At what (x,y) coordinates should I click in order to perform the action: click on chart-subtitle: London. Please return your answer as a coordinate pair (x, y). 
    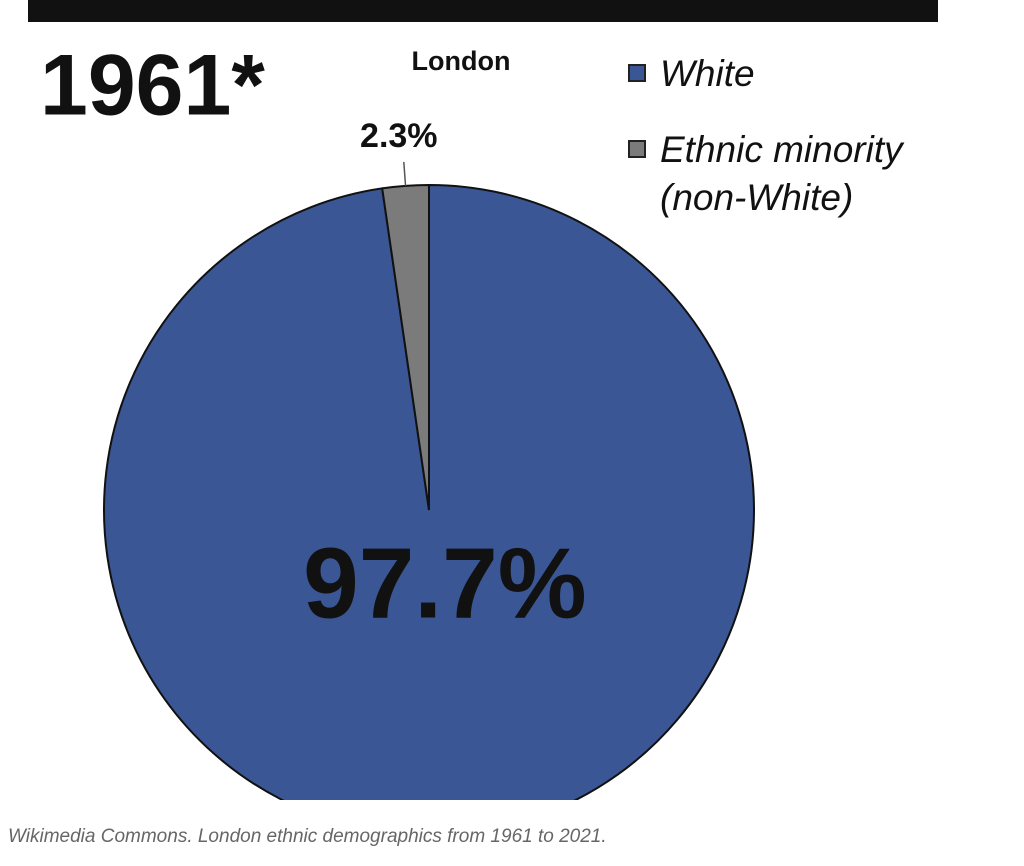
    Looking at the image, I should click on (461, 61).